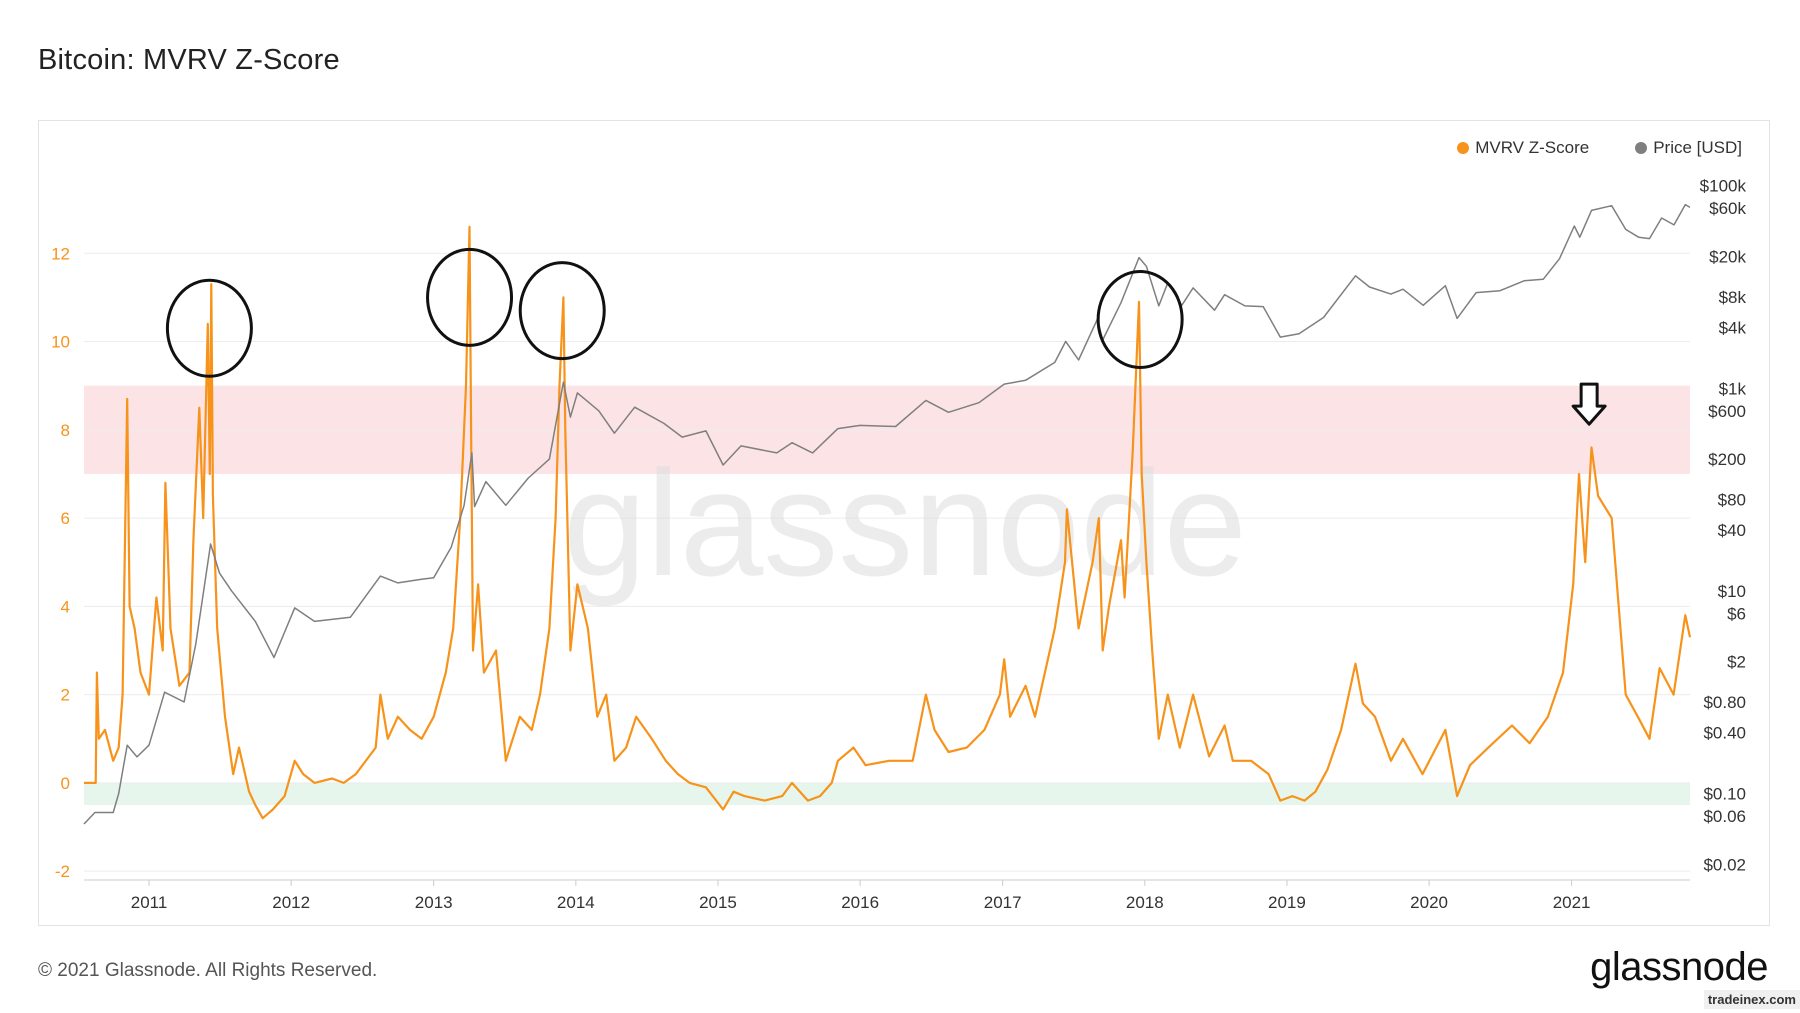  I want to click on y-right-tick-label: $1k, so click(1733, 388).